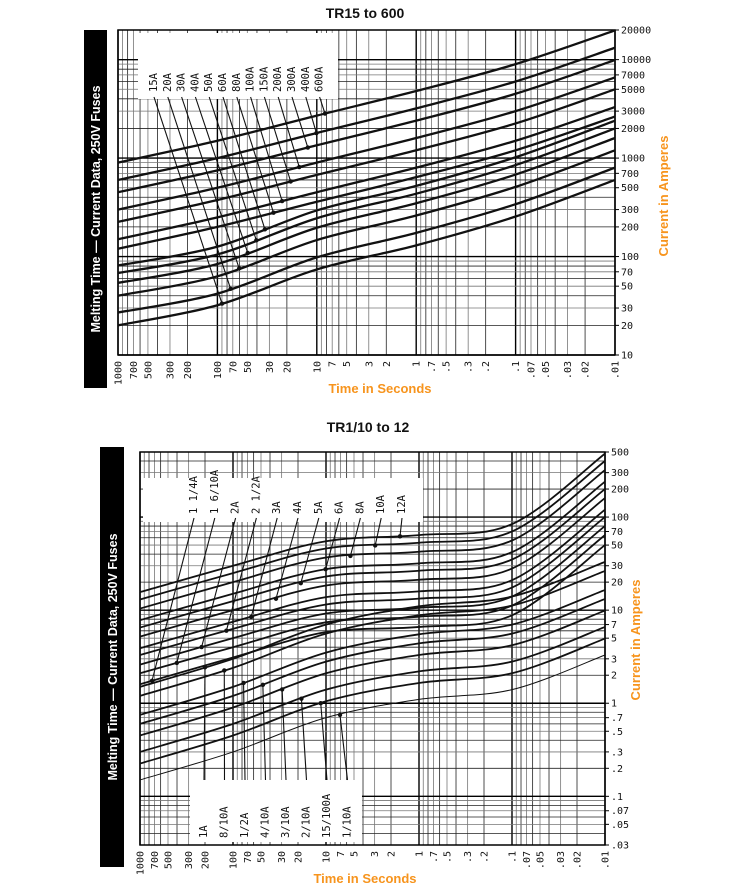  What do you see at coordinates (223, 82) in the screenshot?
I see `curve-label: 60A` at bounding box center [223, 82].